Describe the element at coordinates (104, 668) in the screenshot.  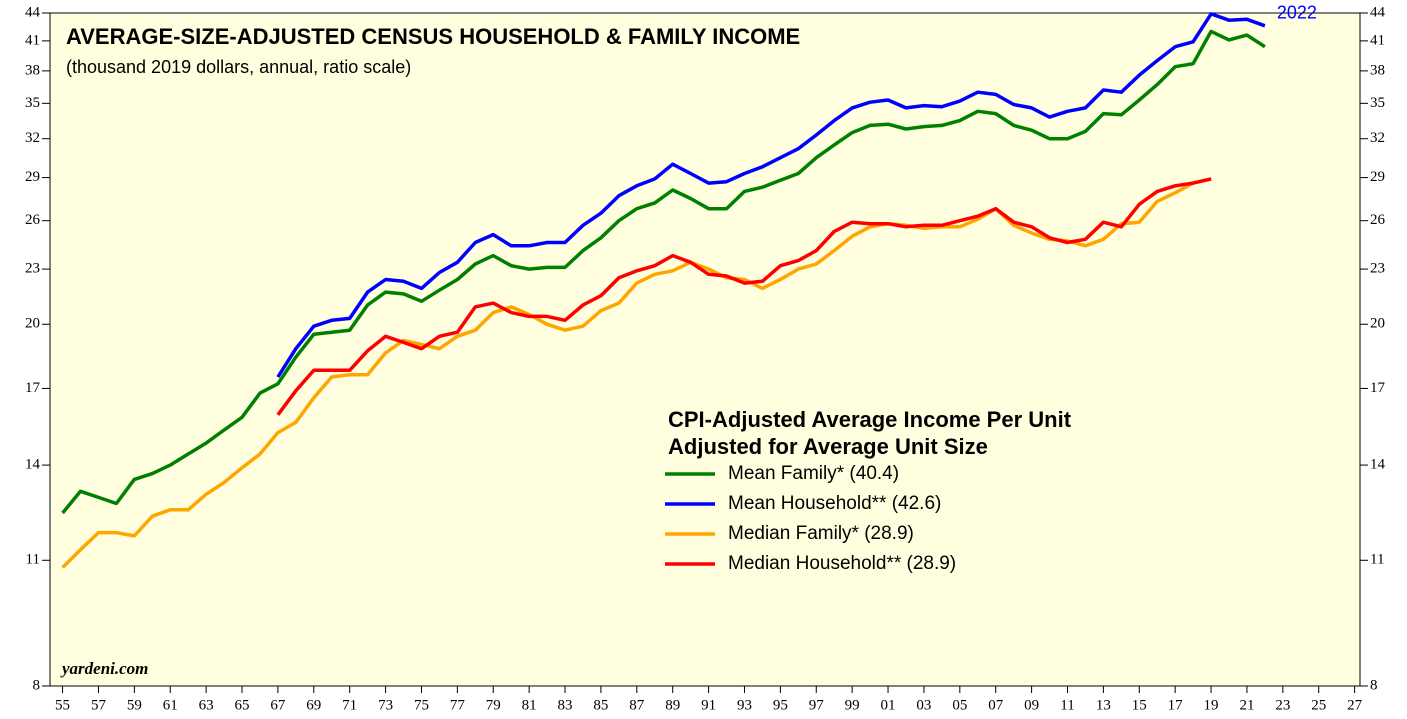
I see `source: yardeni.com` at that location.